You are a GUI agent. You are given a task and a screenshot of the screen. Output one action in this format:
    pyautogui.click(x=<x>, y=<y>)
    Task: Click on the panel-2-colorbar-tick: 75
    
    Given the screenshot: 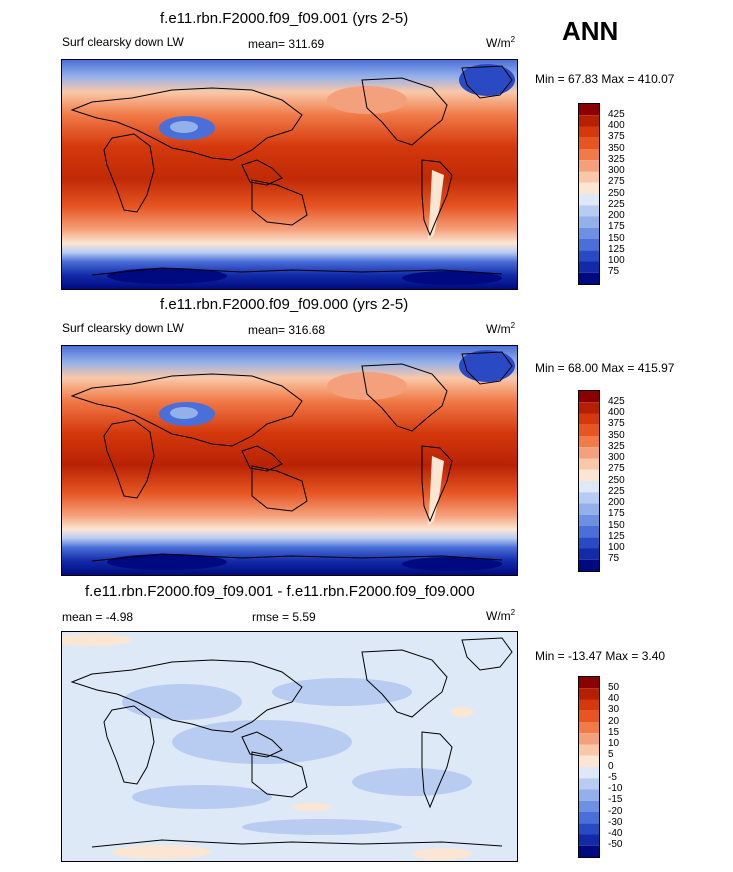 What is the action you would take?
    pyautogui.click(x=614, y=558)
    